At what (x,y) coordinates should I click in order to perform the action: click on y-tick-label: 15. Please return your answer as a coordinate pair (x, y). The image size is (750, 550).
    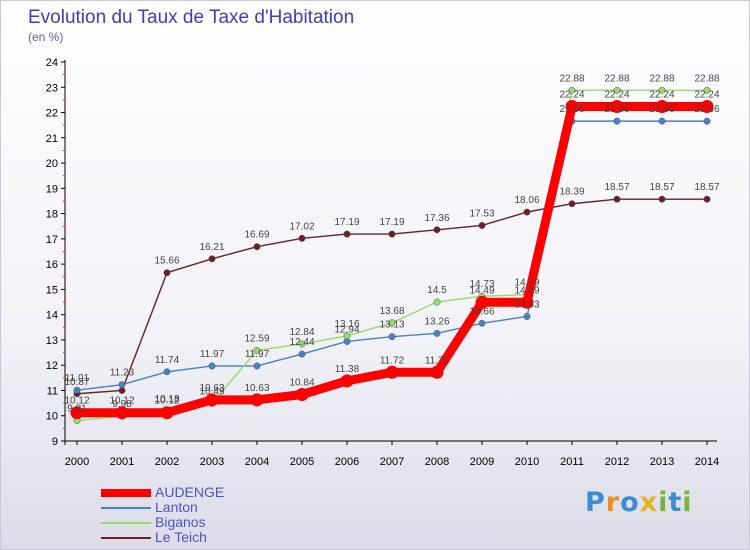
    Looking at the image, I should click on (52, 290).